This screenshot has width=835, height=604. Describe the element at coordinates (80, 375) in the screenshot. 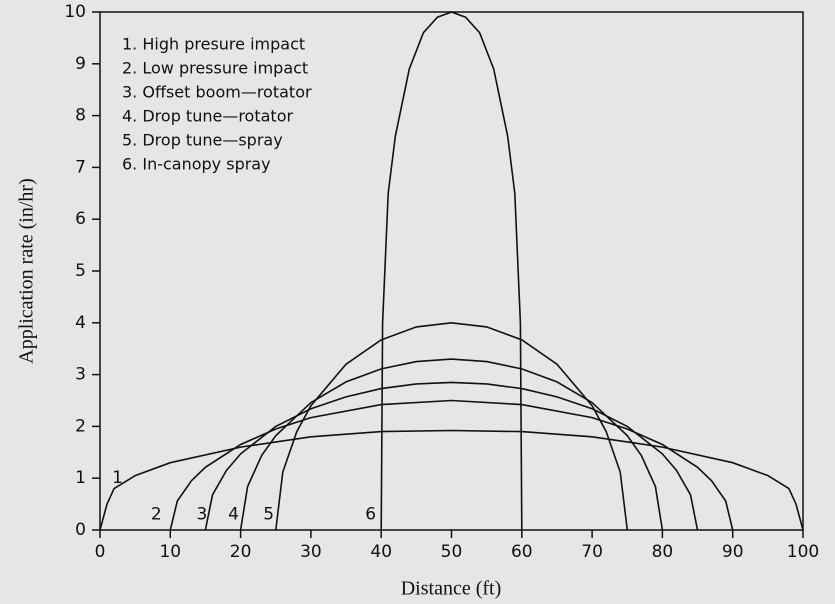

I see `y-tick-label: 3` at that location.